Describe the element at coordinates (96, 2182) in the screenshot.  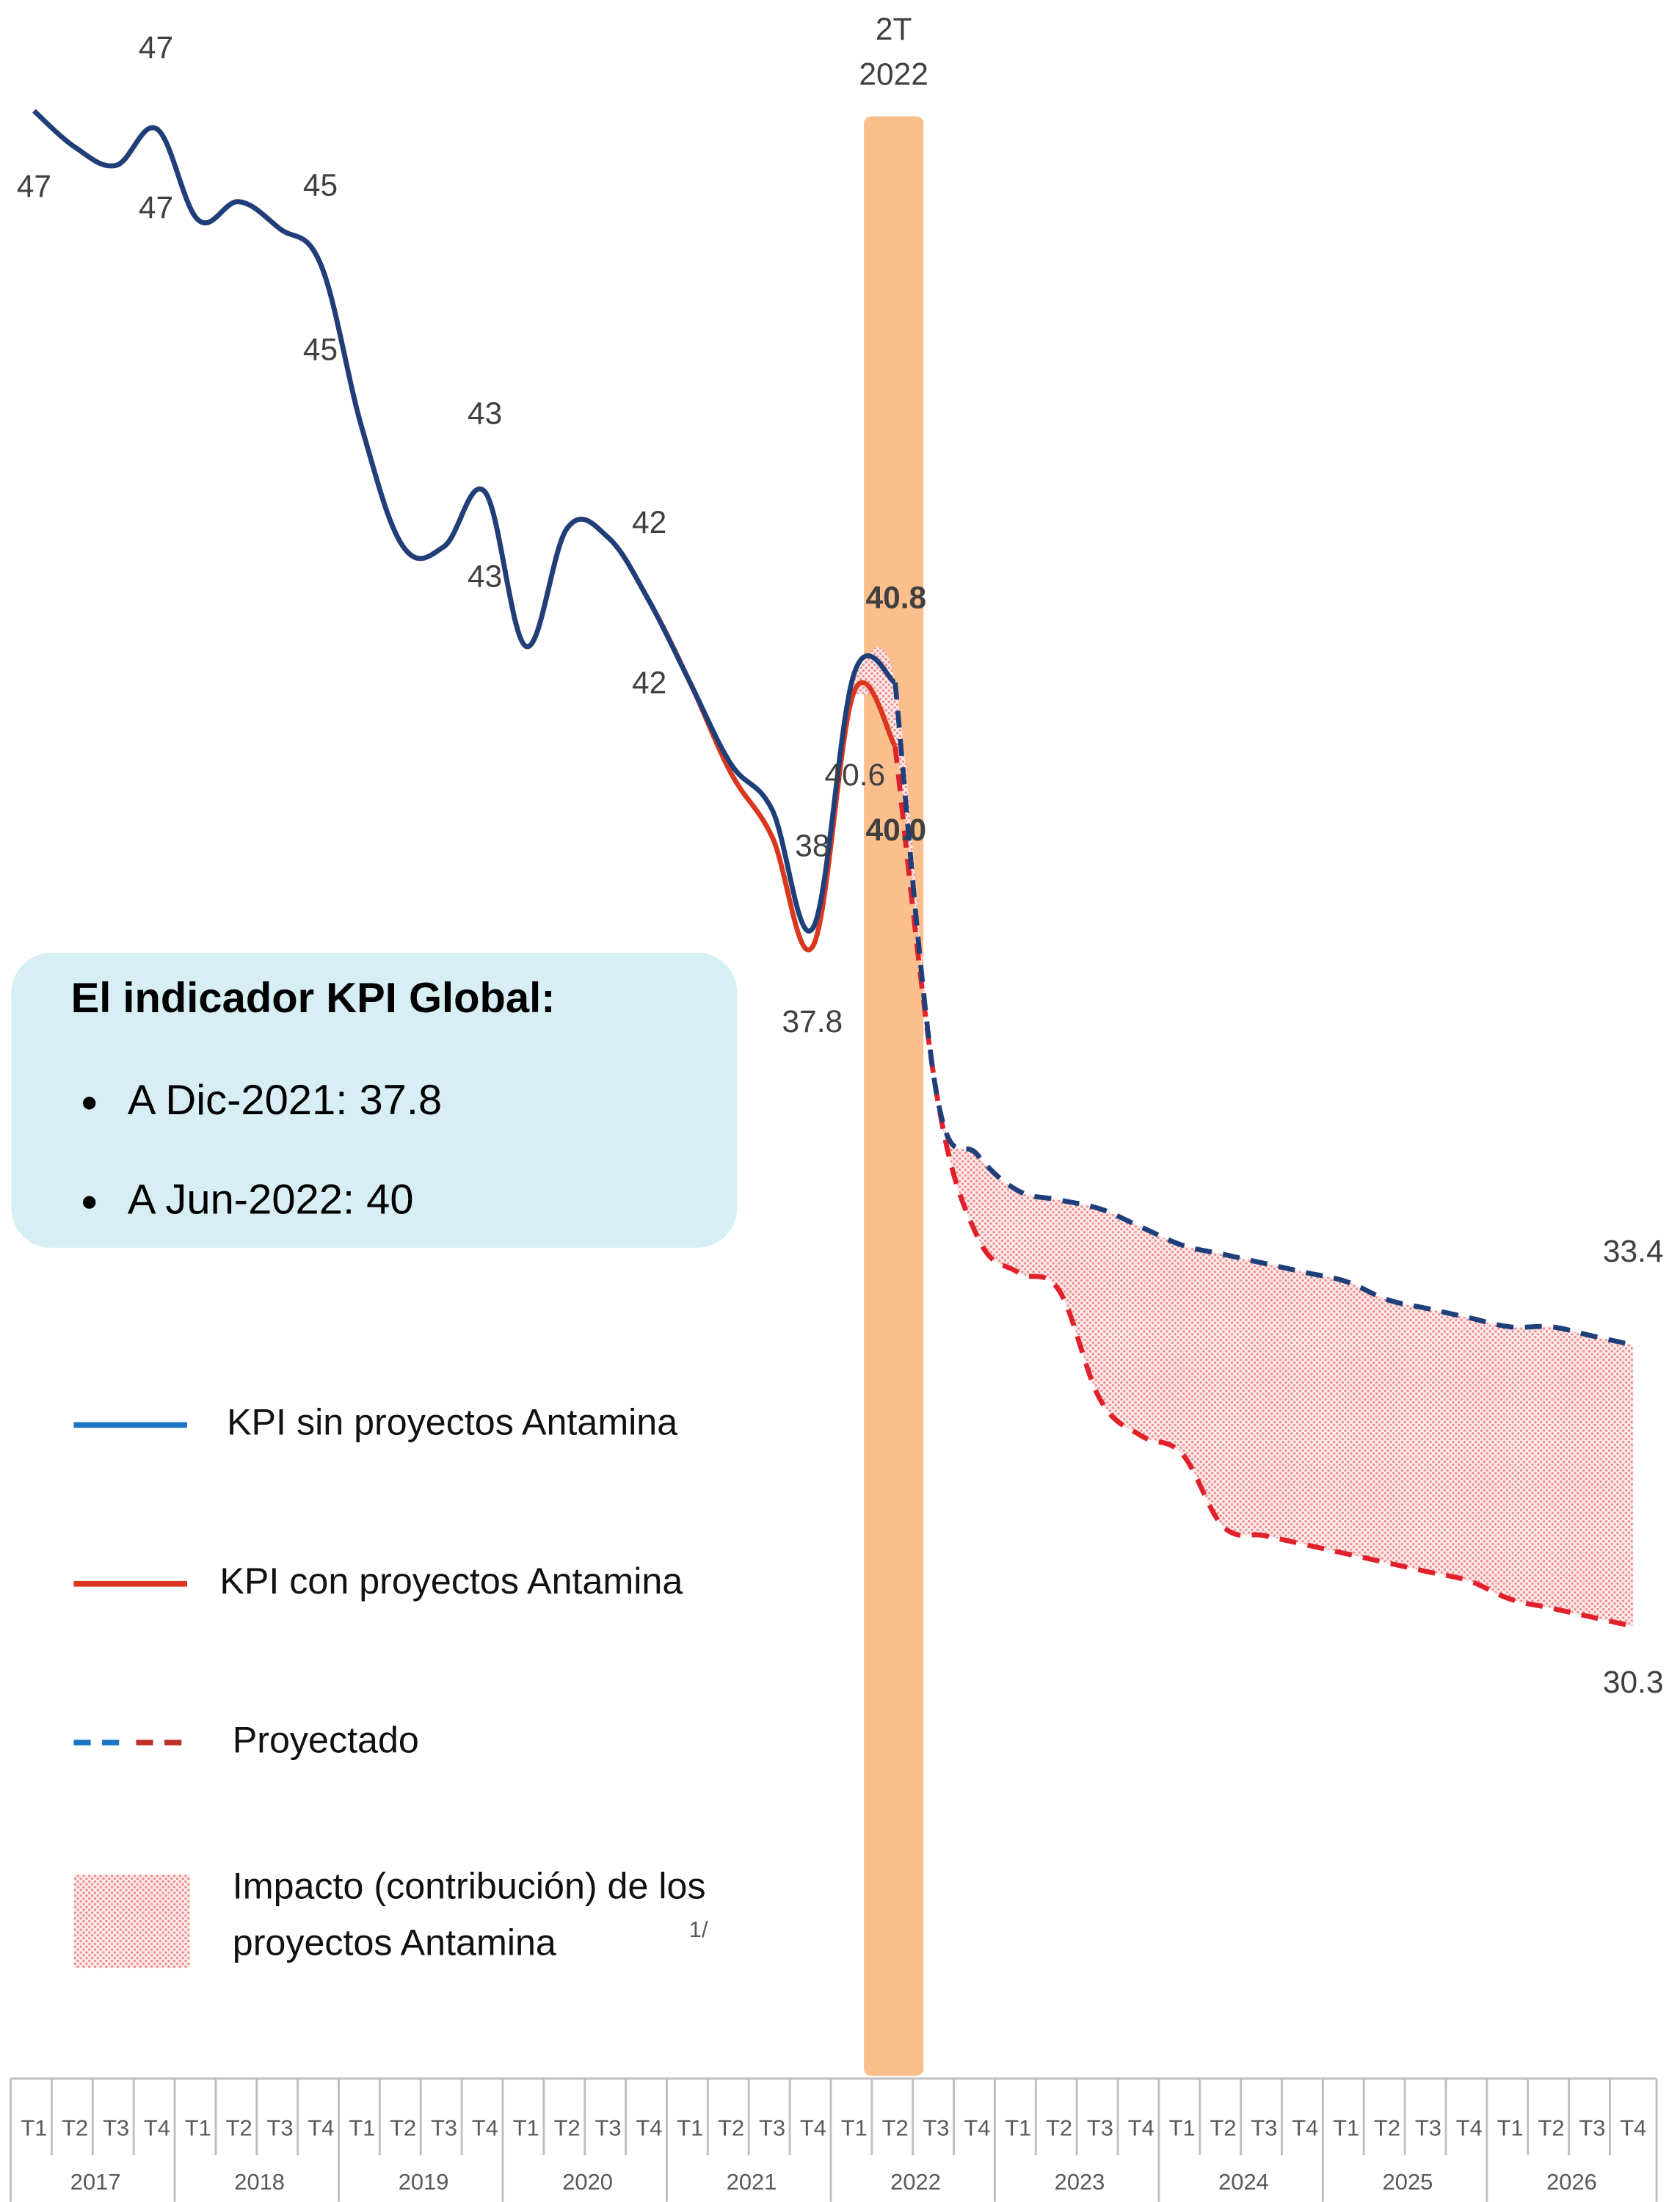
I see `x-group-label: 2017` at that location.